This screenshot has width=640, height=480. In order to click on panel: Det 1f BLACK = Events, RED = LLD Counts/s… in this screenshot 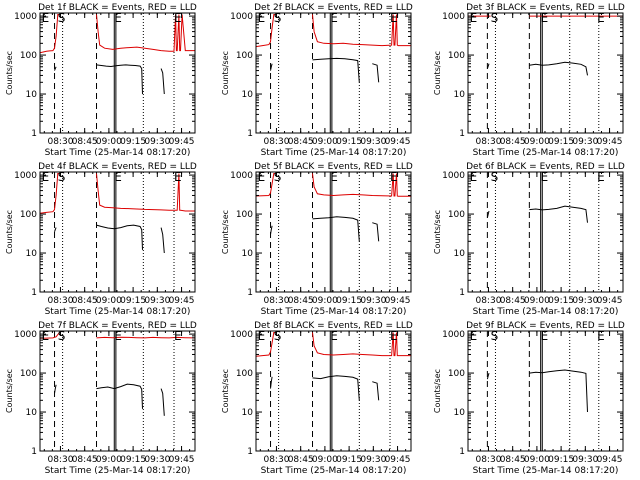, I will do `click(101, 80)`.